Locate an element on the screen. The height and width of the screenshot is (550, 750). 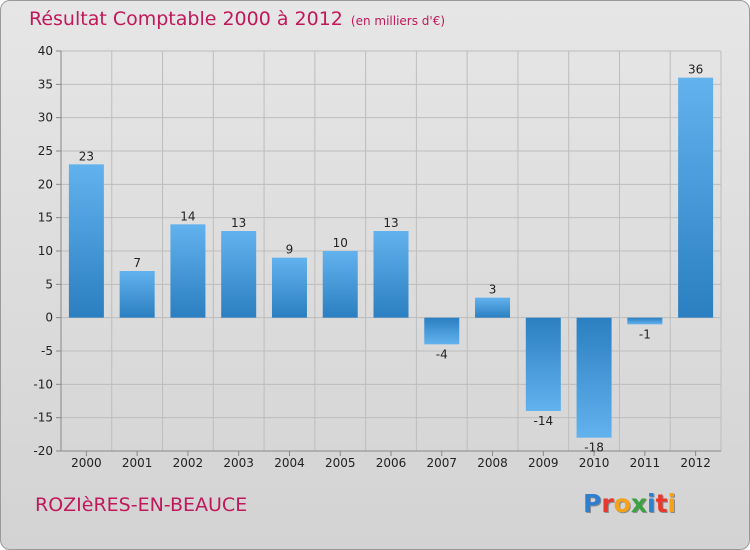
chart-title-main: Résultat Comptable 2000 à 2012 is located at coordinates (186, 19).